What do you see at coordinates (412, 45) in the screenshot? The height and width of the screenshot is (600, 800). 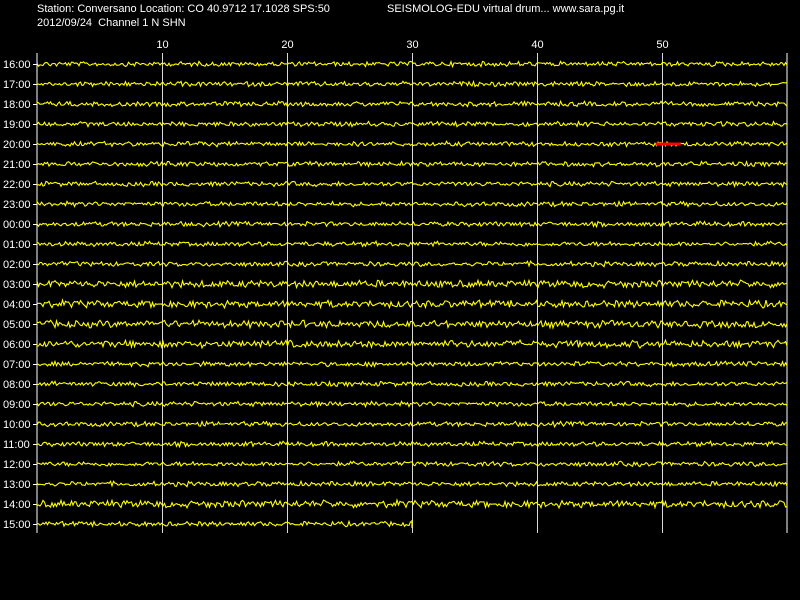 I see `x-tick-label-30: 30` at bounding box center [412, 45].